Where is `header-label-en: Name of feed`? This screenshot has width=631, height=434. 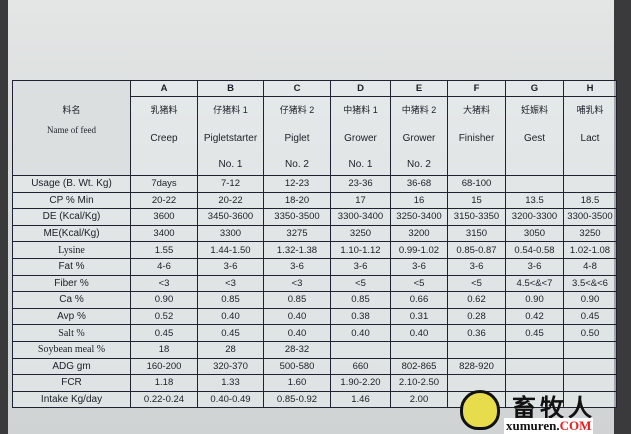 header-label-en: Name of feed is located at coordinates (71, 130).